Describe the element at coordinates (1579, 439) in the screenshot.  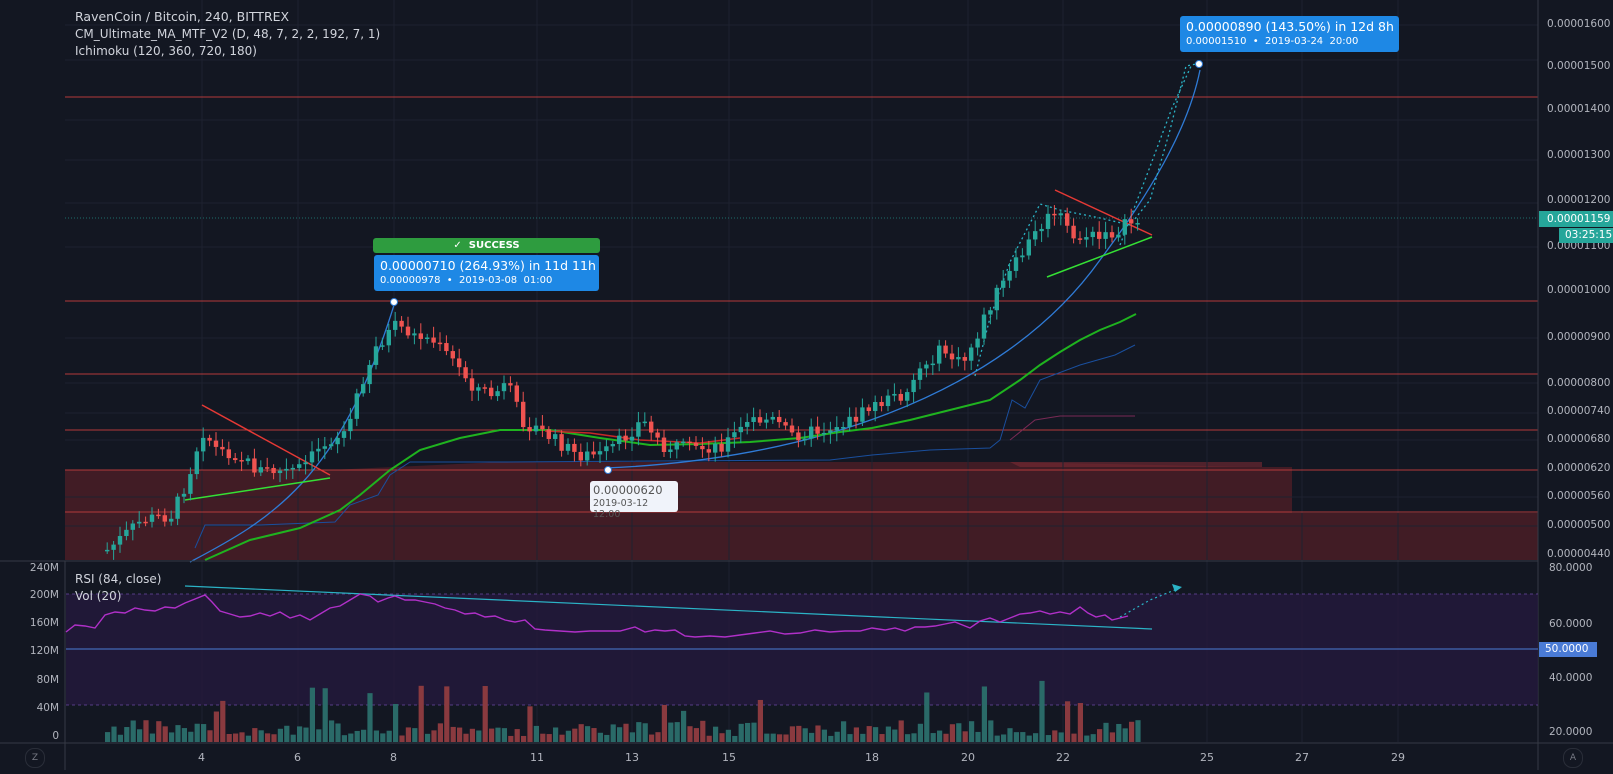
I see `price-tick: 0.00000680` at that location.